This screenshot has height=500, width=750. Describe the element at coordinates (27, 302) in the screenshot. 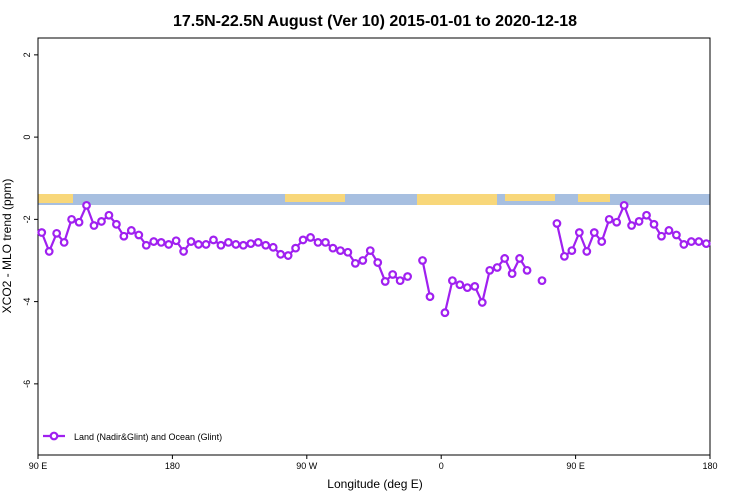

I see `y-tick-label: -4` at that location.